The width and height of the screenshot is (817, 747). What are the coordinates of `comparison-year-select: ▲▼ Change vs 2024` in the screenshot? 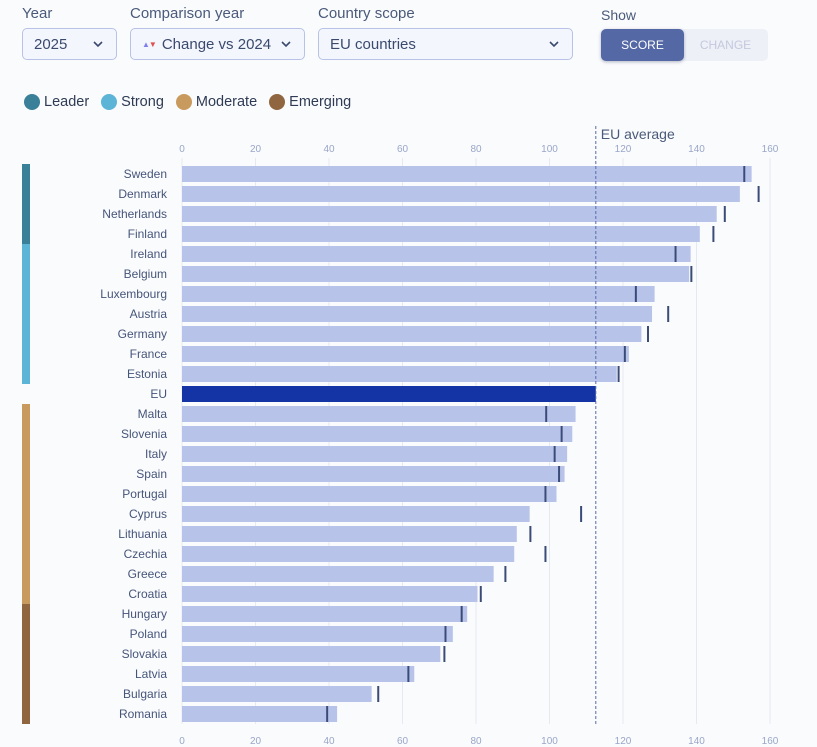 It's located at (217, 44).